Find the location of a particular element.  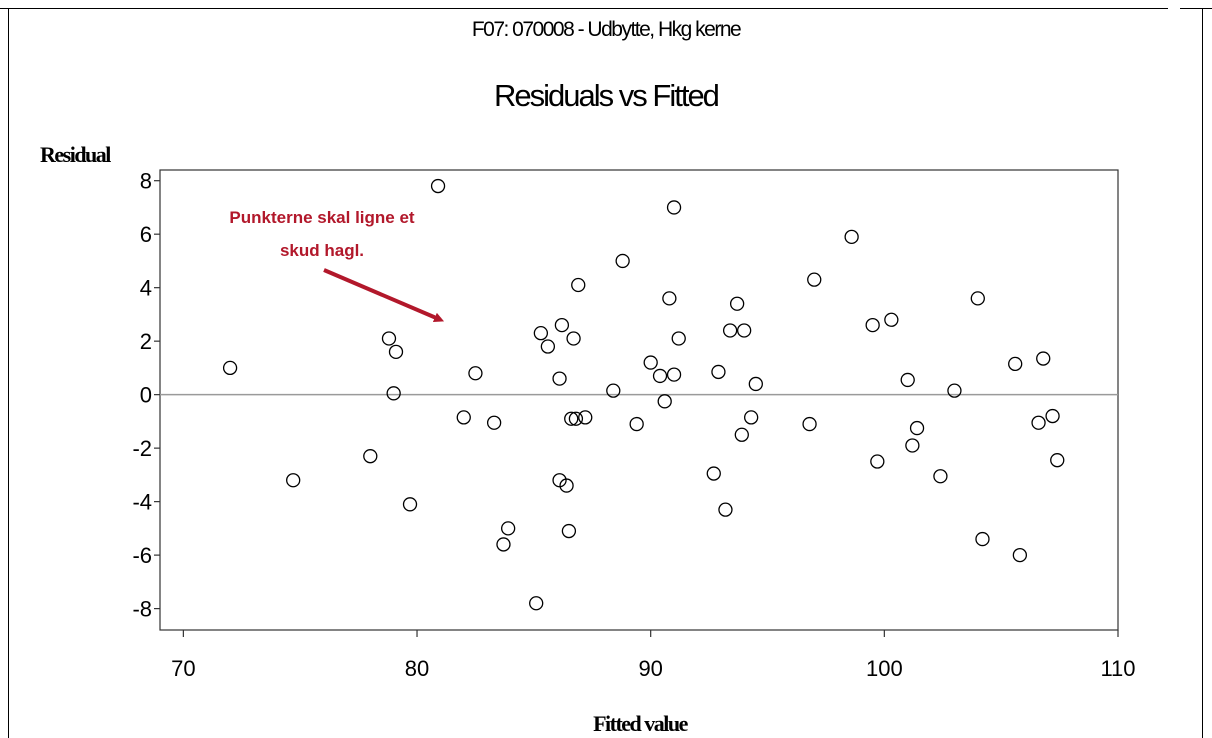

annotation: Punkterne skal ligne et skud hagl. is located at coordinates (337, 265).